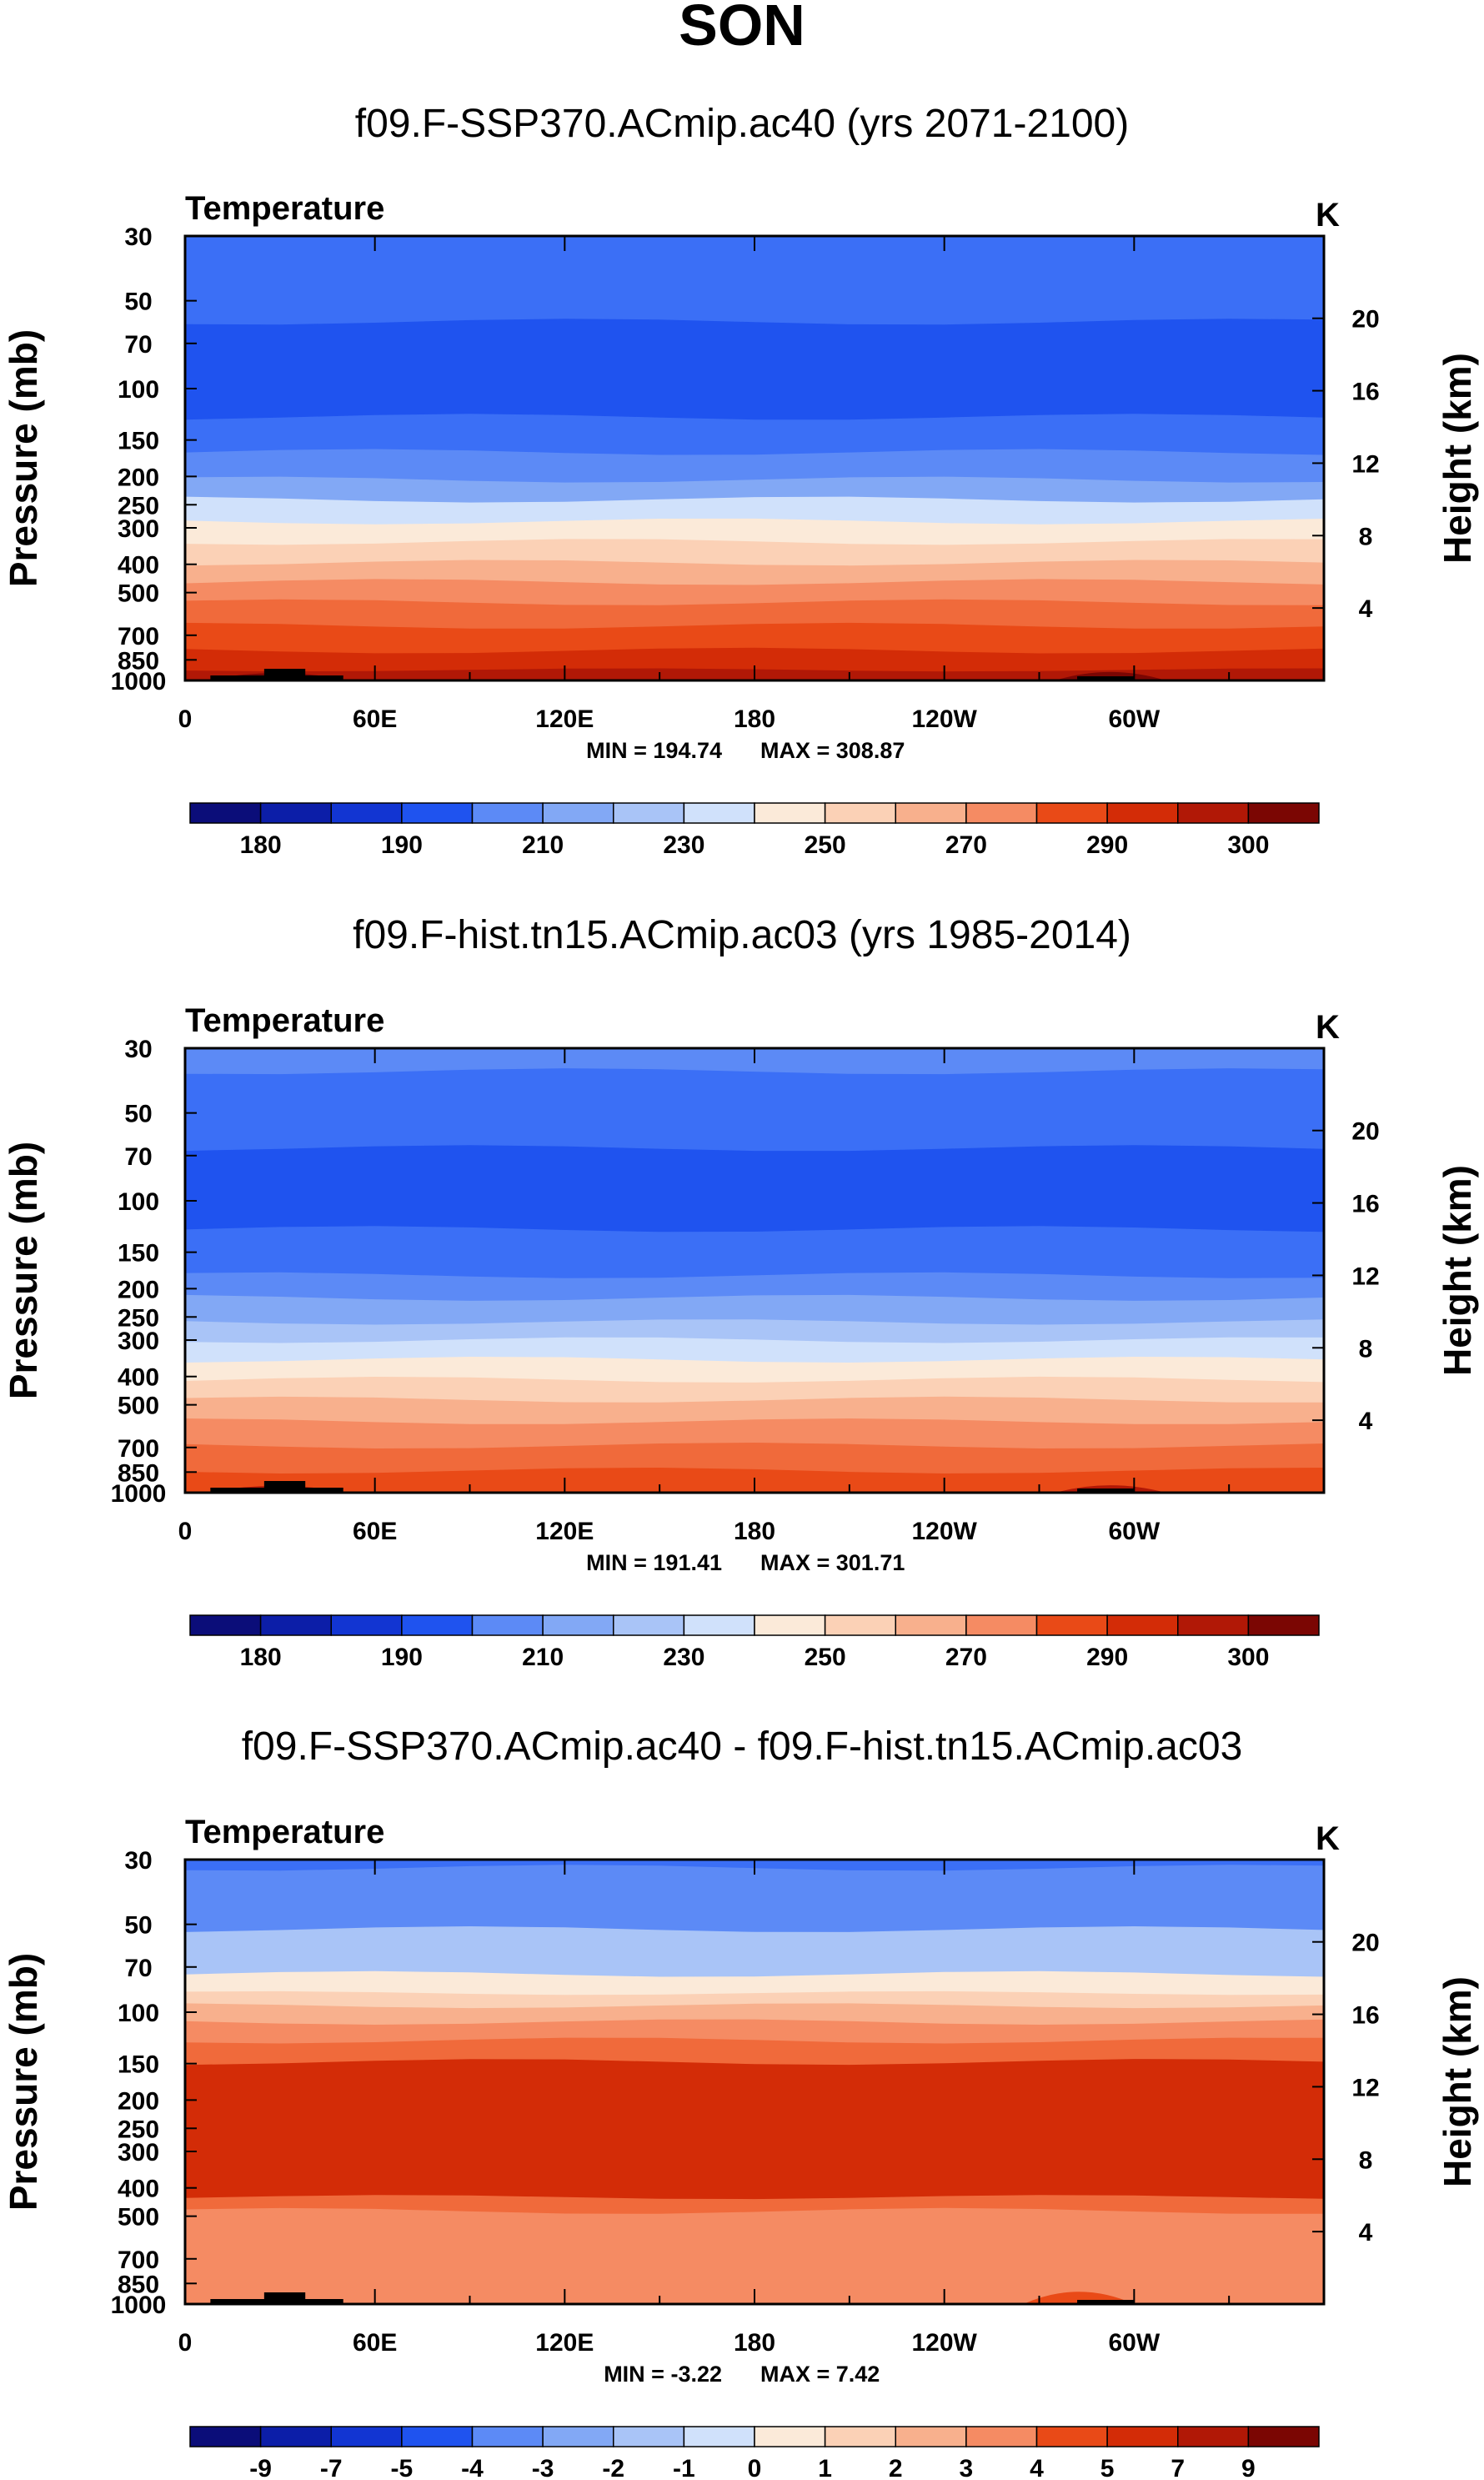  Describe the element at coordinates (1107, 2468) in the screenshot. I see `colorbar-label: 5` at that location.